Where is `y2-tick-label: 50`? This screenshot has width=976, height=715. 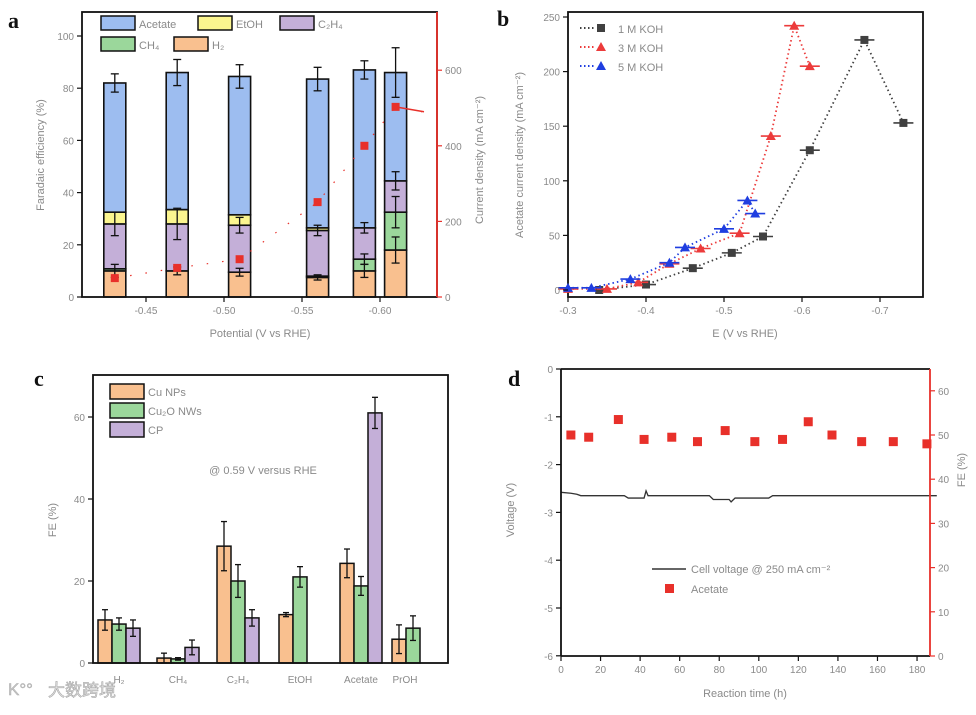 y2-tick-label: 50 is located at coordinates (944, 436).